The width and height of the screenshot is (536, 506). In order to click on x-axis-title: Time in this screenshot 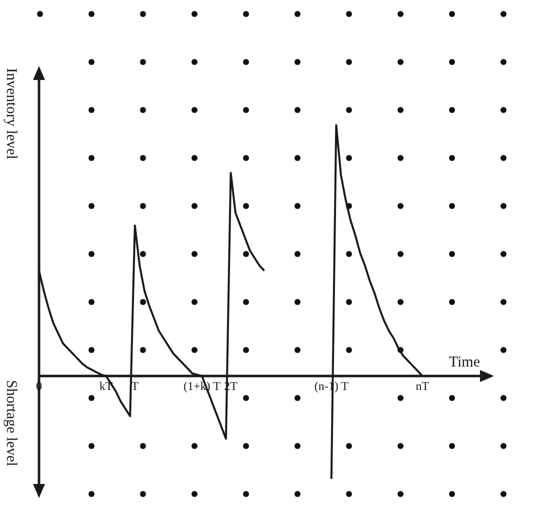, I will do `click(464, 362)`.